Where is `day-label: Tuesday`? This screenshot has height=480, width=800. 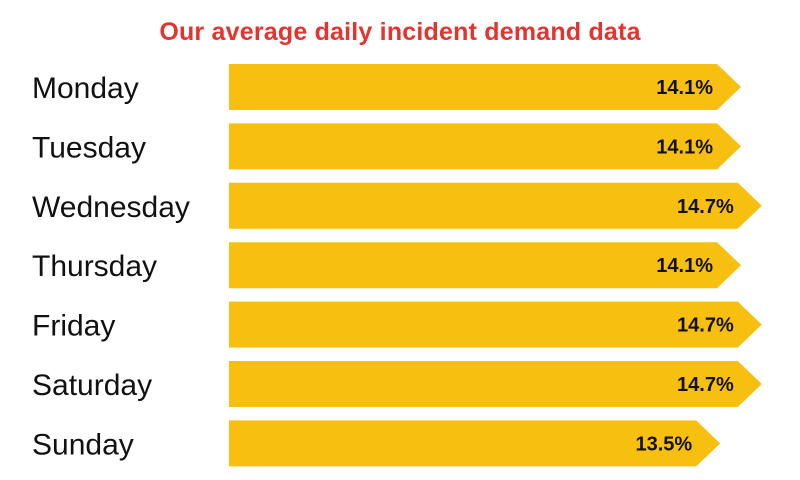 day-label: Tuesday is located at coordinates (89, 147).